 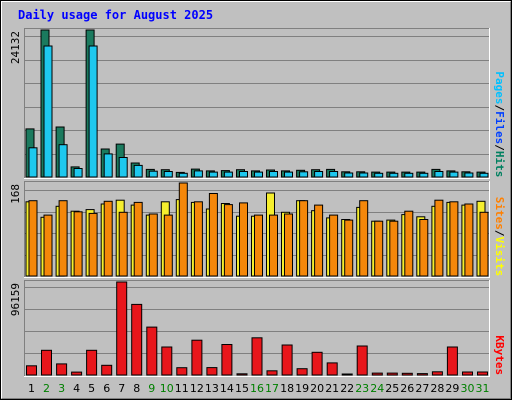 What do you see at coordinates (151, 388) in the screenshot?
I see `x-tick-label-day-9: 9` at bounding box center [151, 388].